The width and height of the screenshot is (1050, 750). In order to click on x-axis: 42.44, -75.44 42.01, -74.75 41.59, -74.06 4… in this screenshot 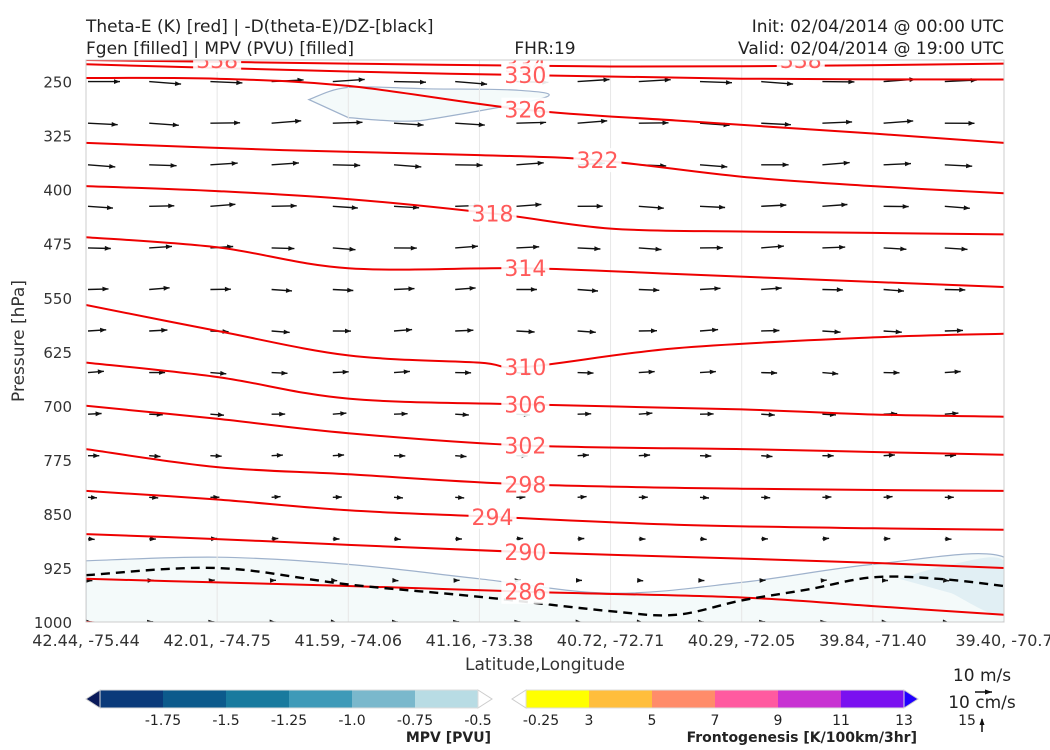, I will do `click(541, 640)`.